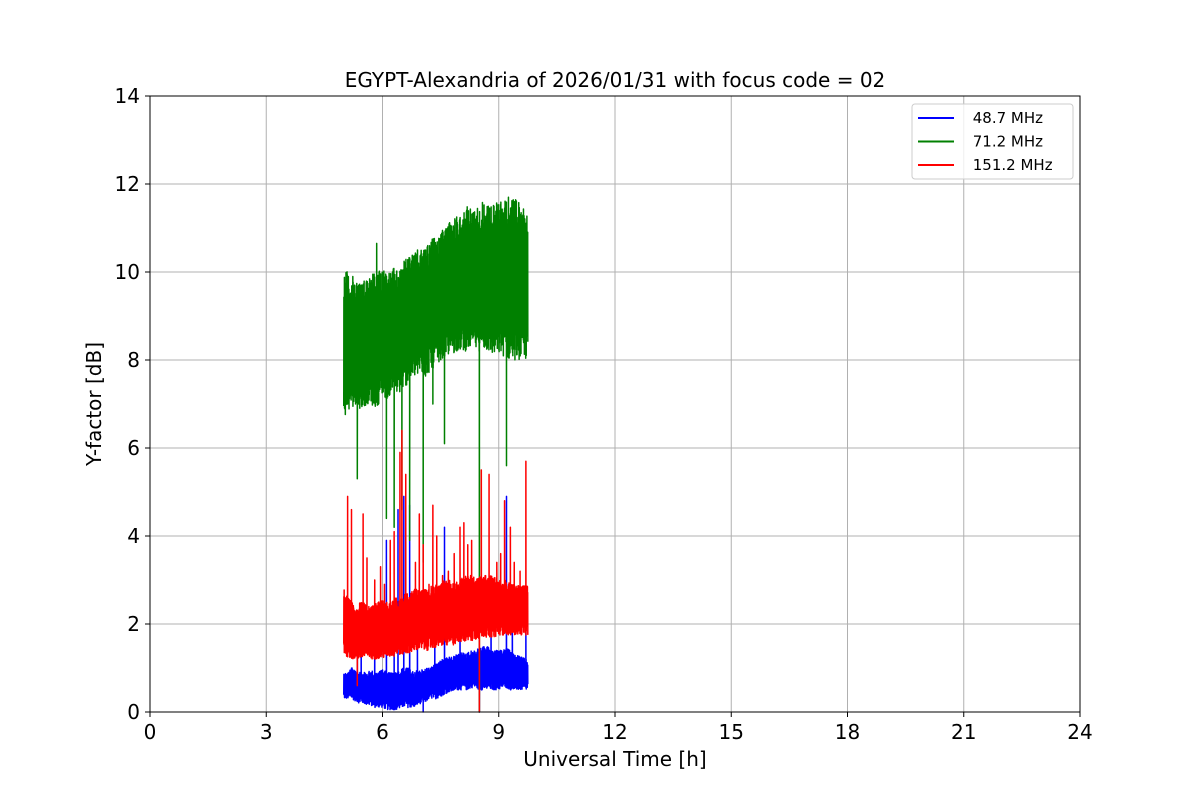  What do you see at coordinates (614, 732) in the screenshot?
I see `x-tick-label: 12` at bounding box center [614, 732].